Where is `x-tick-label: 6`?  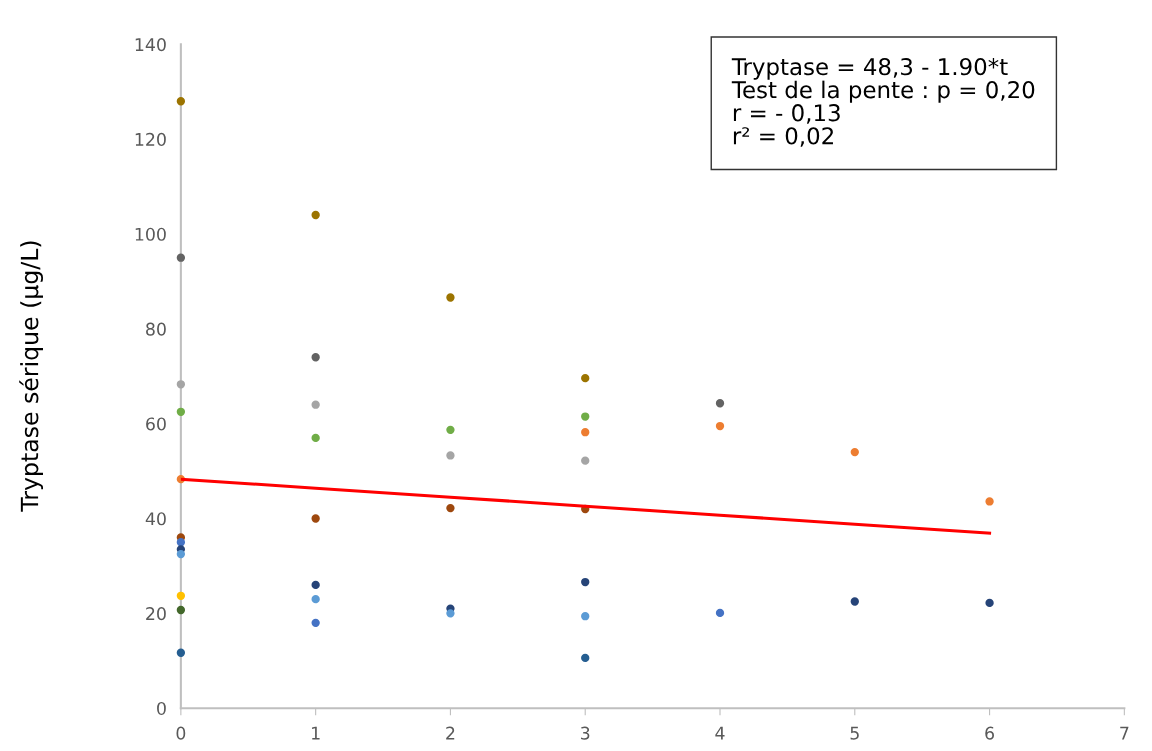
x-tick-label: 6 is located at coordinates (989, 733).